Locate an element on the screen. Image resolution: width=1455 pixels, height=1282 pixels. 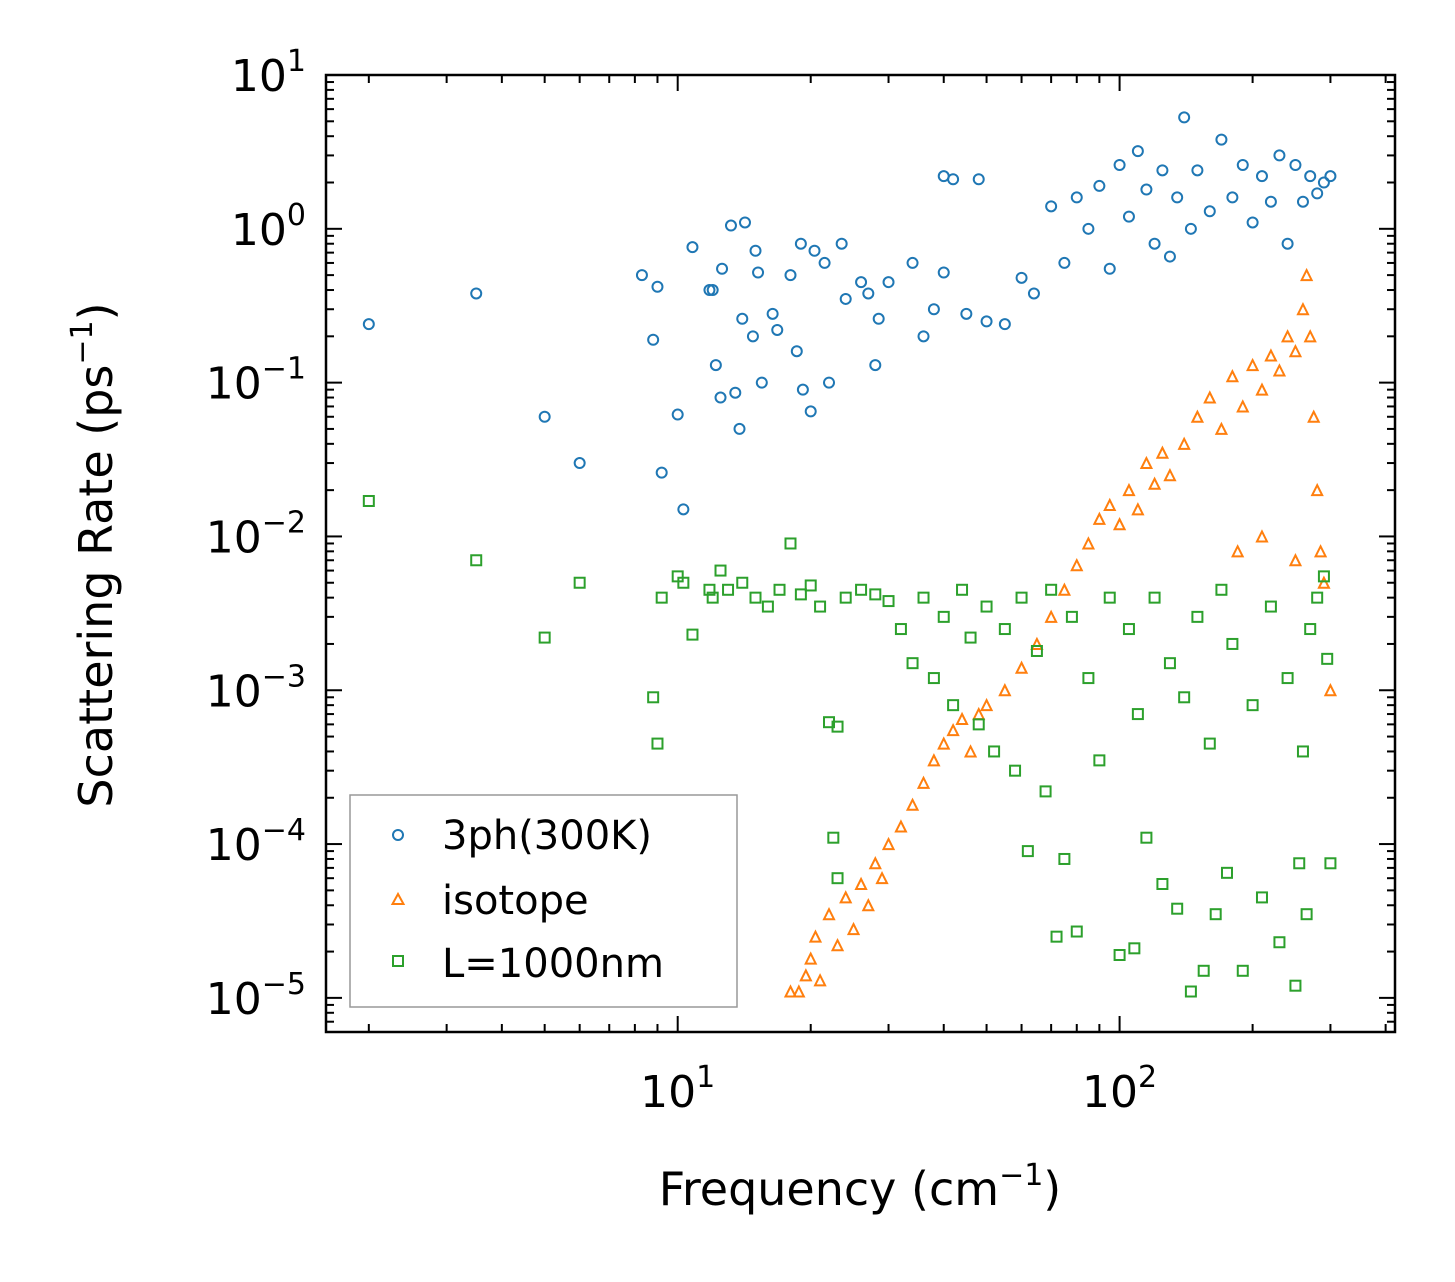
y-tick-label-exponent: 1 is located at coordinates (296, 61).